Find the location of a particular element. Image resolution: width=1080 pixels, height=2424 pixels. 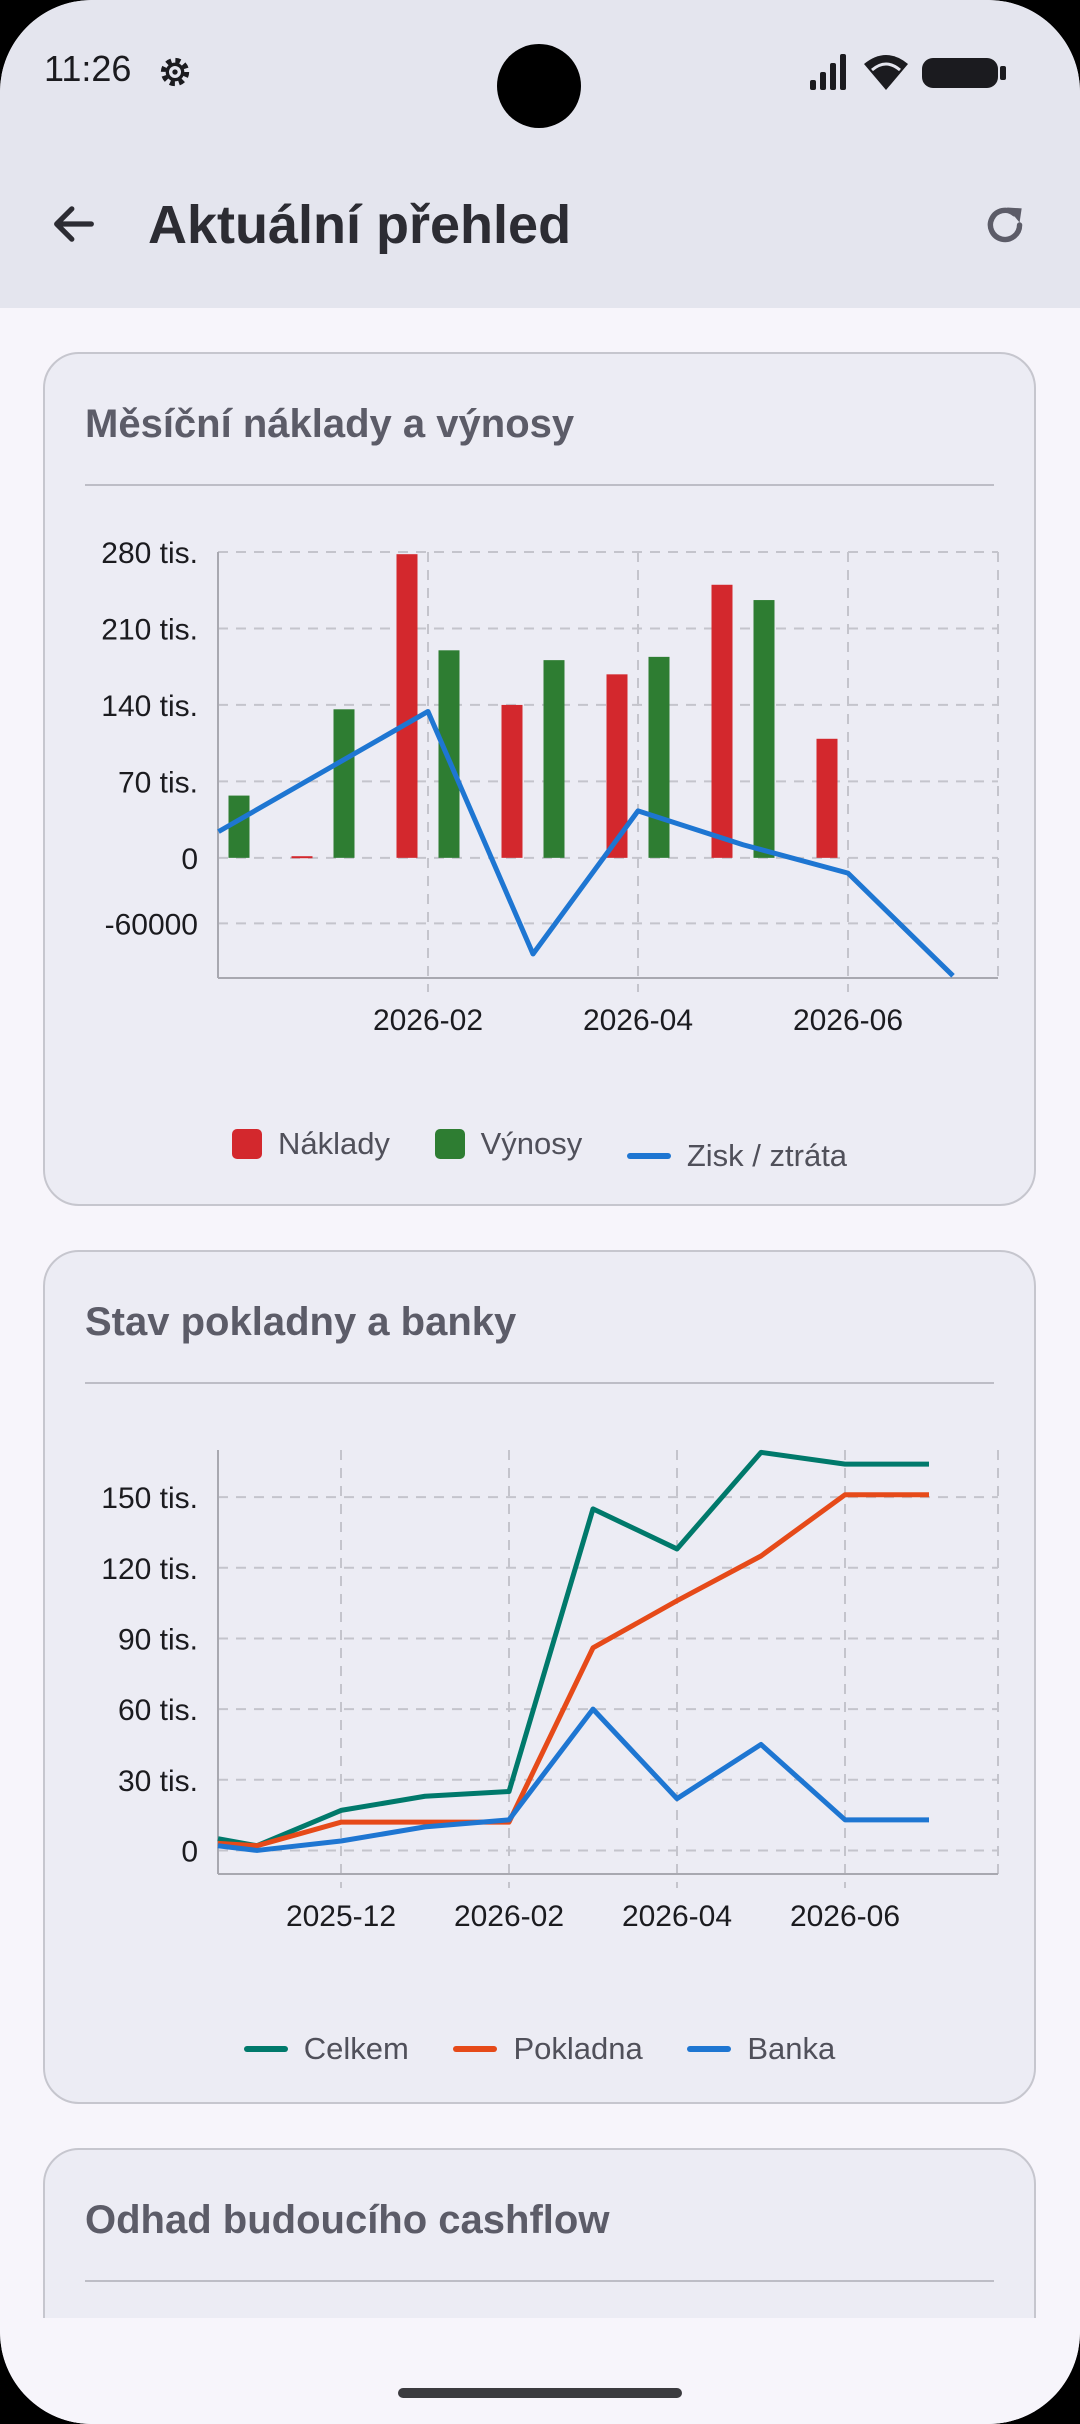

legend: Celkem Pokladna Banka is located at coordinates (539, 2045).